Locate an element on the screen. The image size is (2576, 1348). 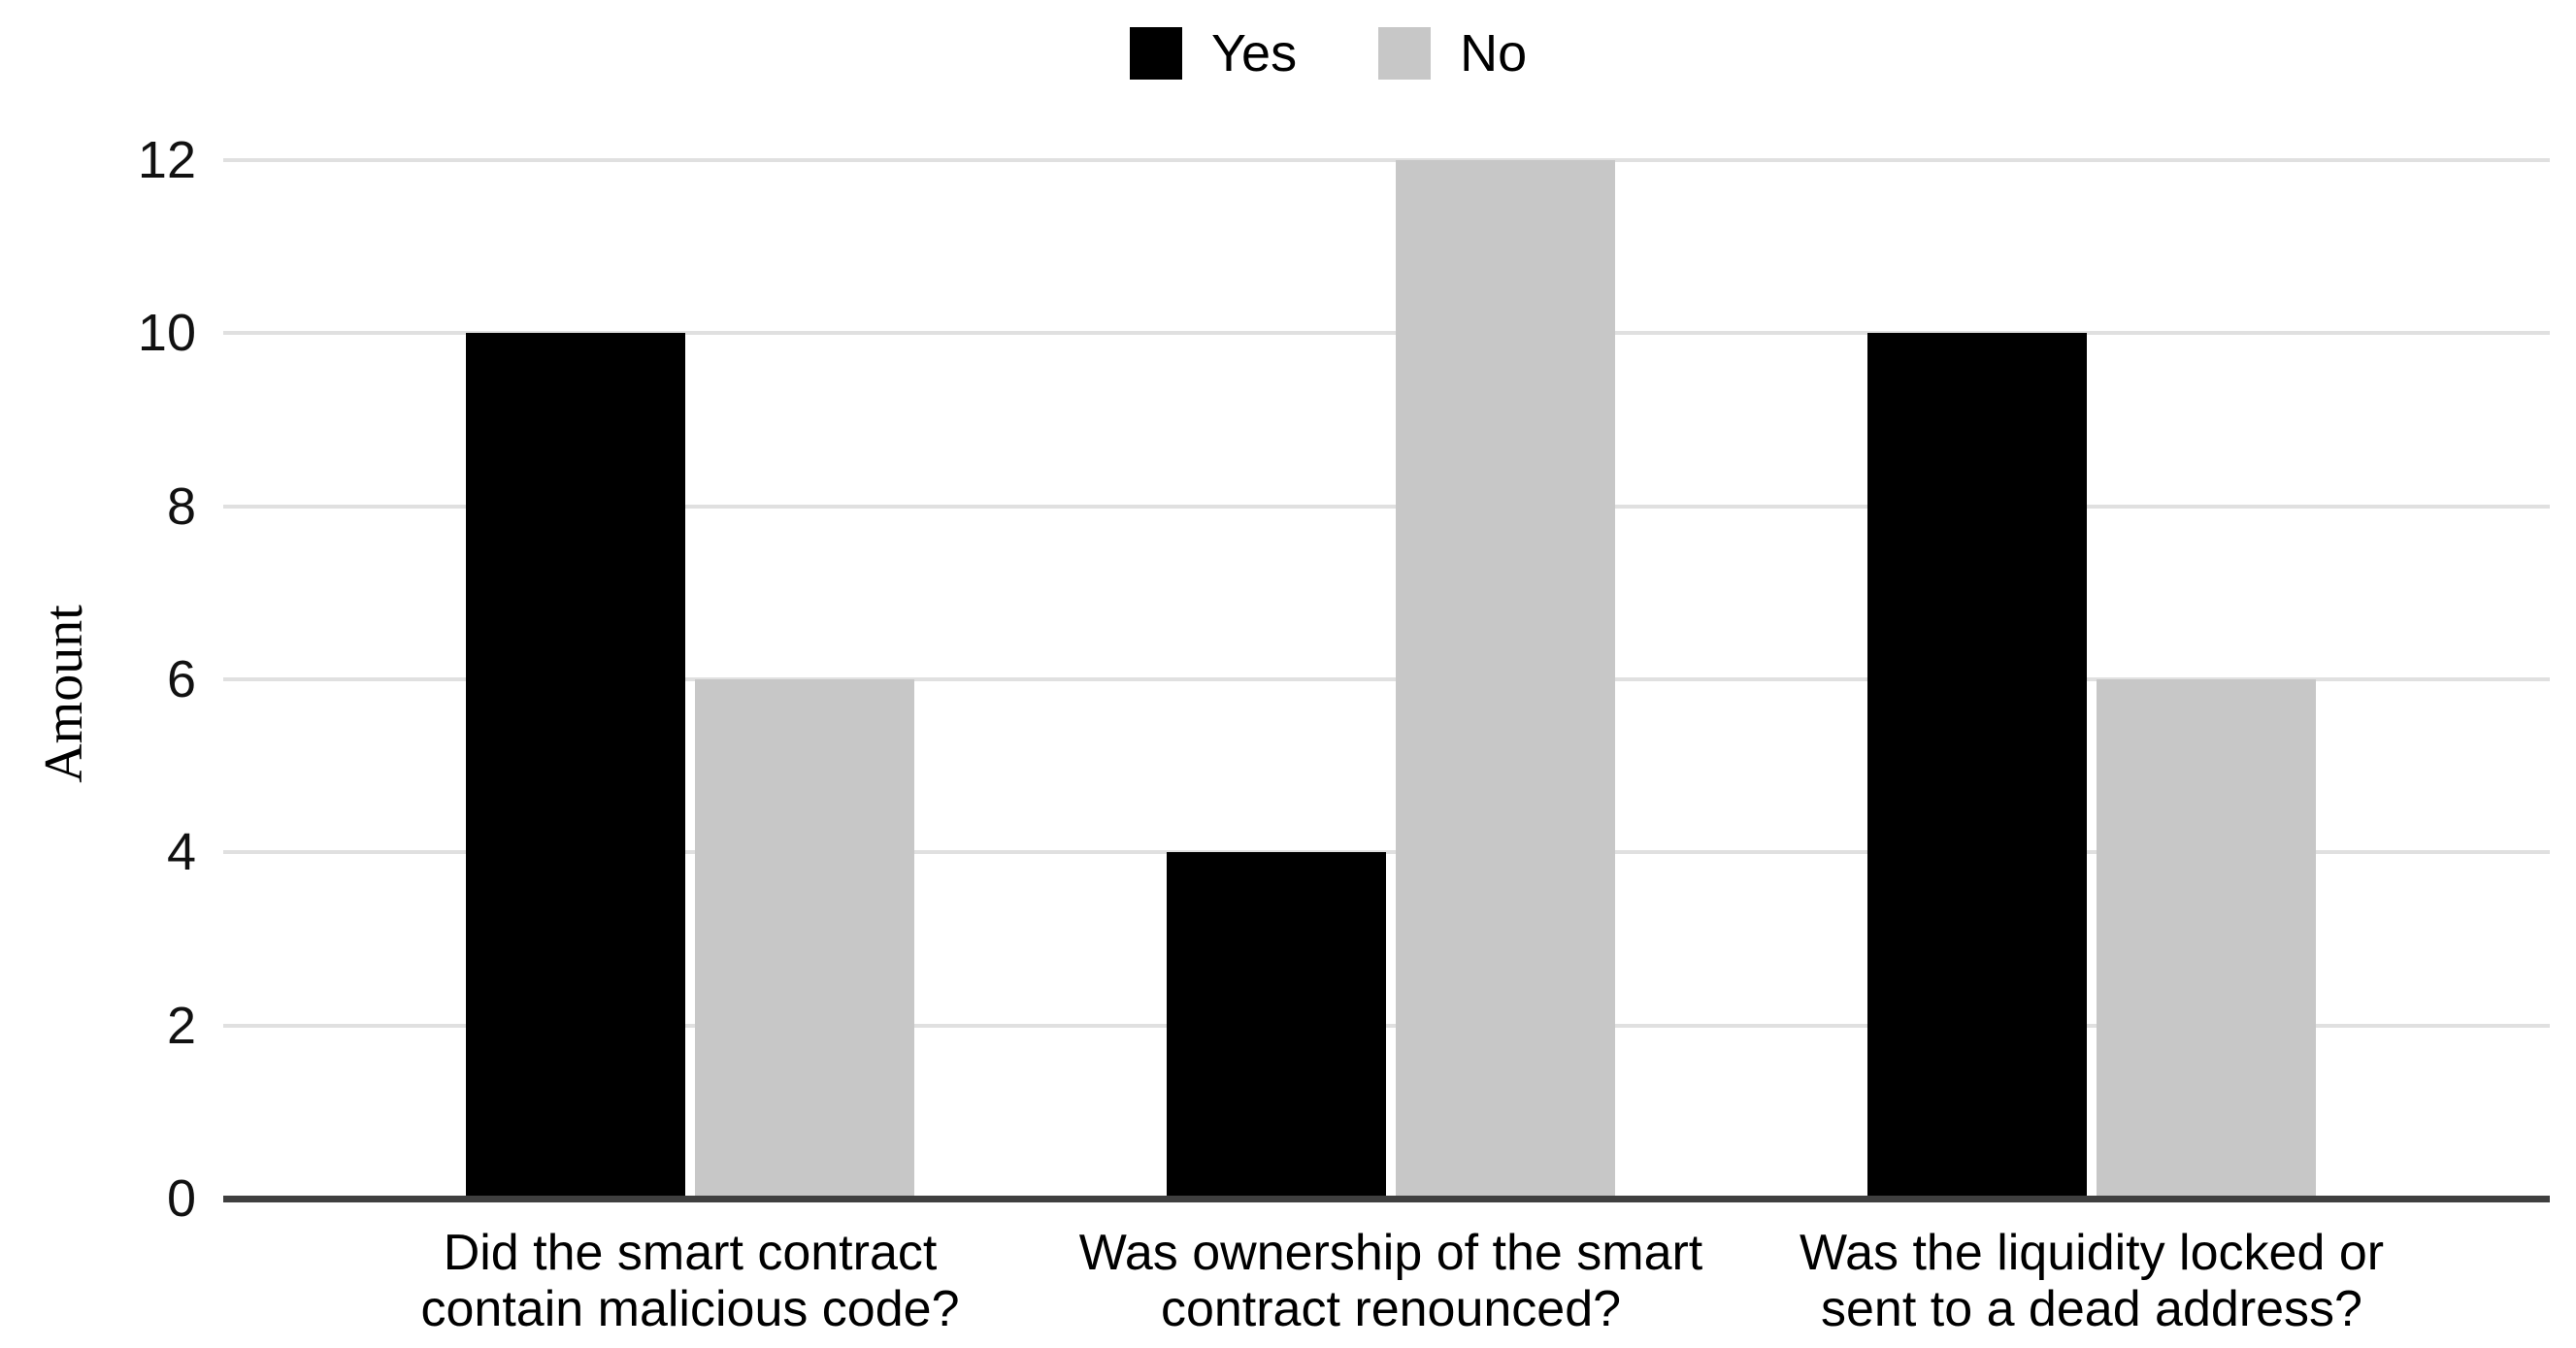
x-category-label-line: Was ownership of the smart is located at coordinates (1390, 1253).